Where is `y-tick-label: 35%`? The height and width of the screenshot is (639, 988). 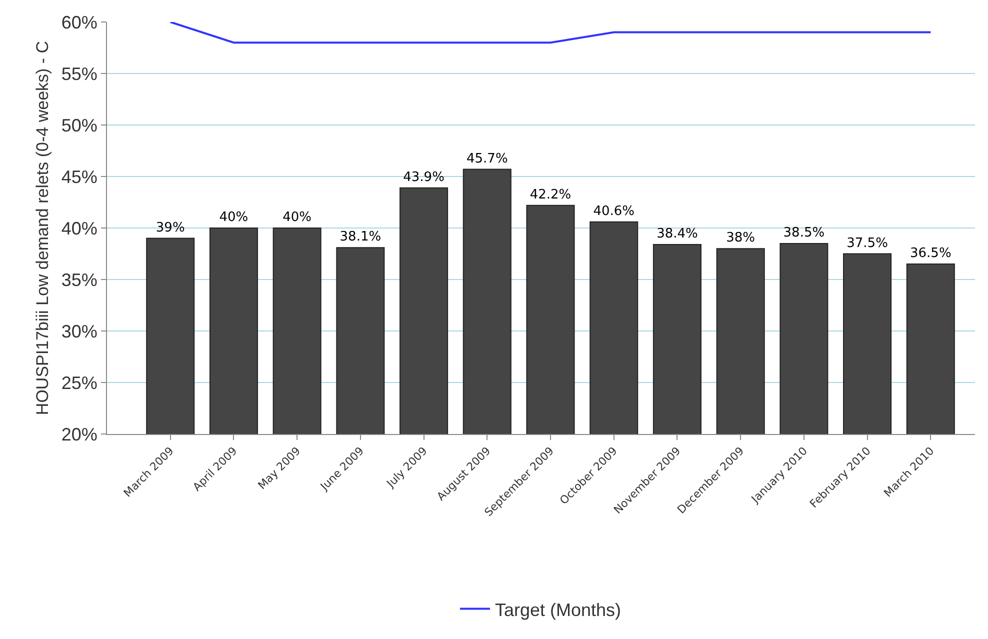
y-tick-label: 35% is located at coordinates (79, 280).